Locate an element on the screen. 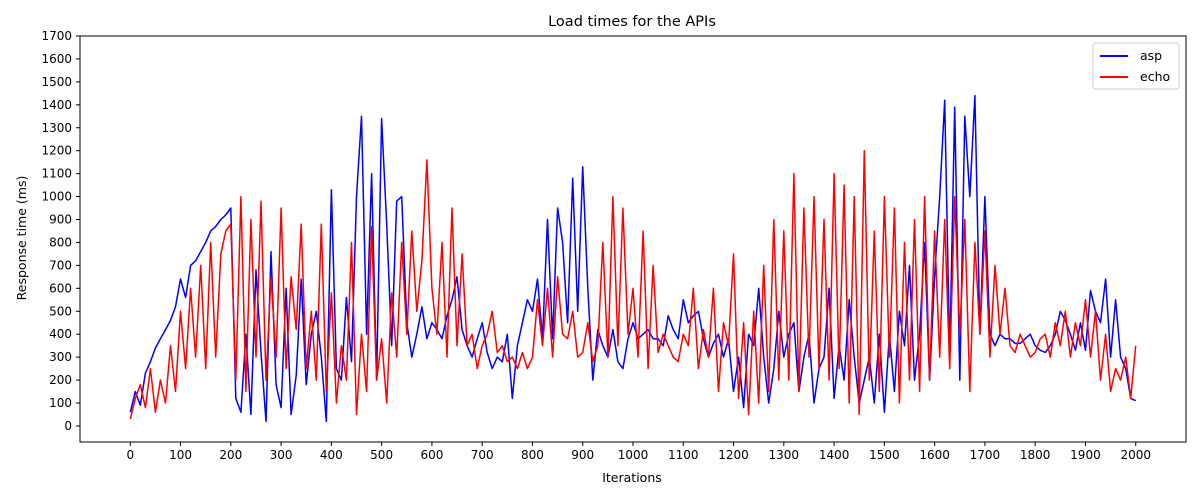 The width and height of the screenshot is (1200, 500). y-tick-label: 1600 is located at coordinates (56, 59).